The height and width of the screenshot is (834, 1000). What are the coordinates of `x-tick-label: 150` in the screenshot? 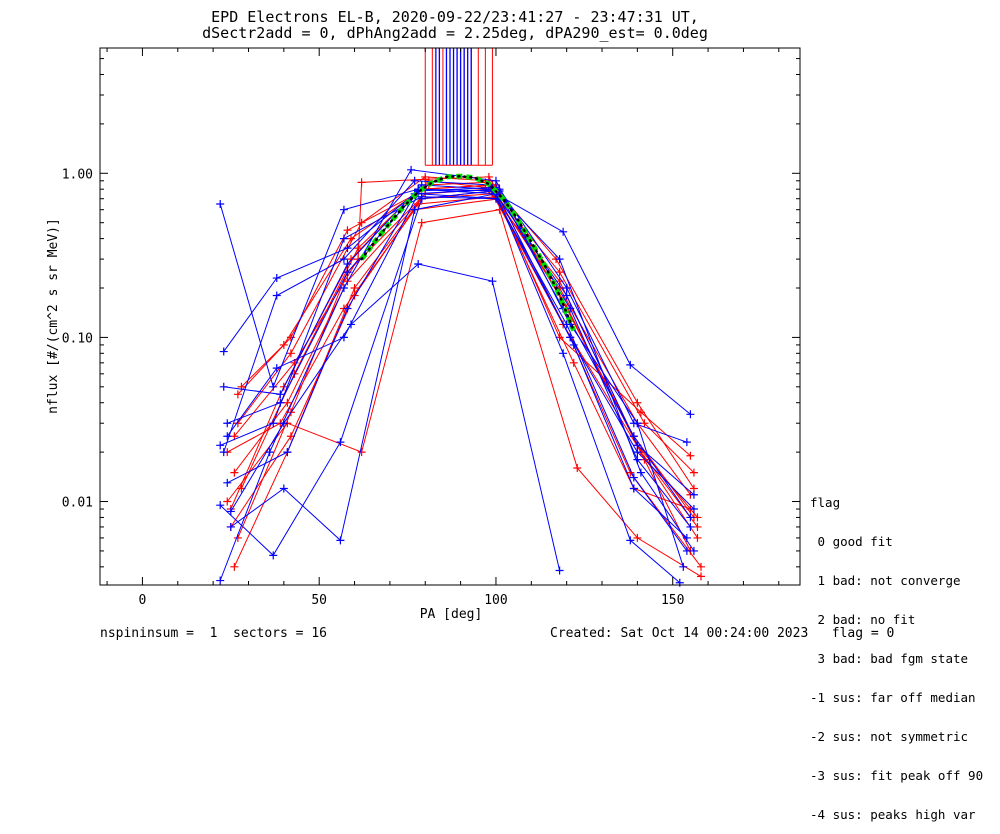 It's located at (672, 600).